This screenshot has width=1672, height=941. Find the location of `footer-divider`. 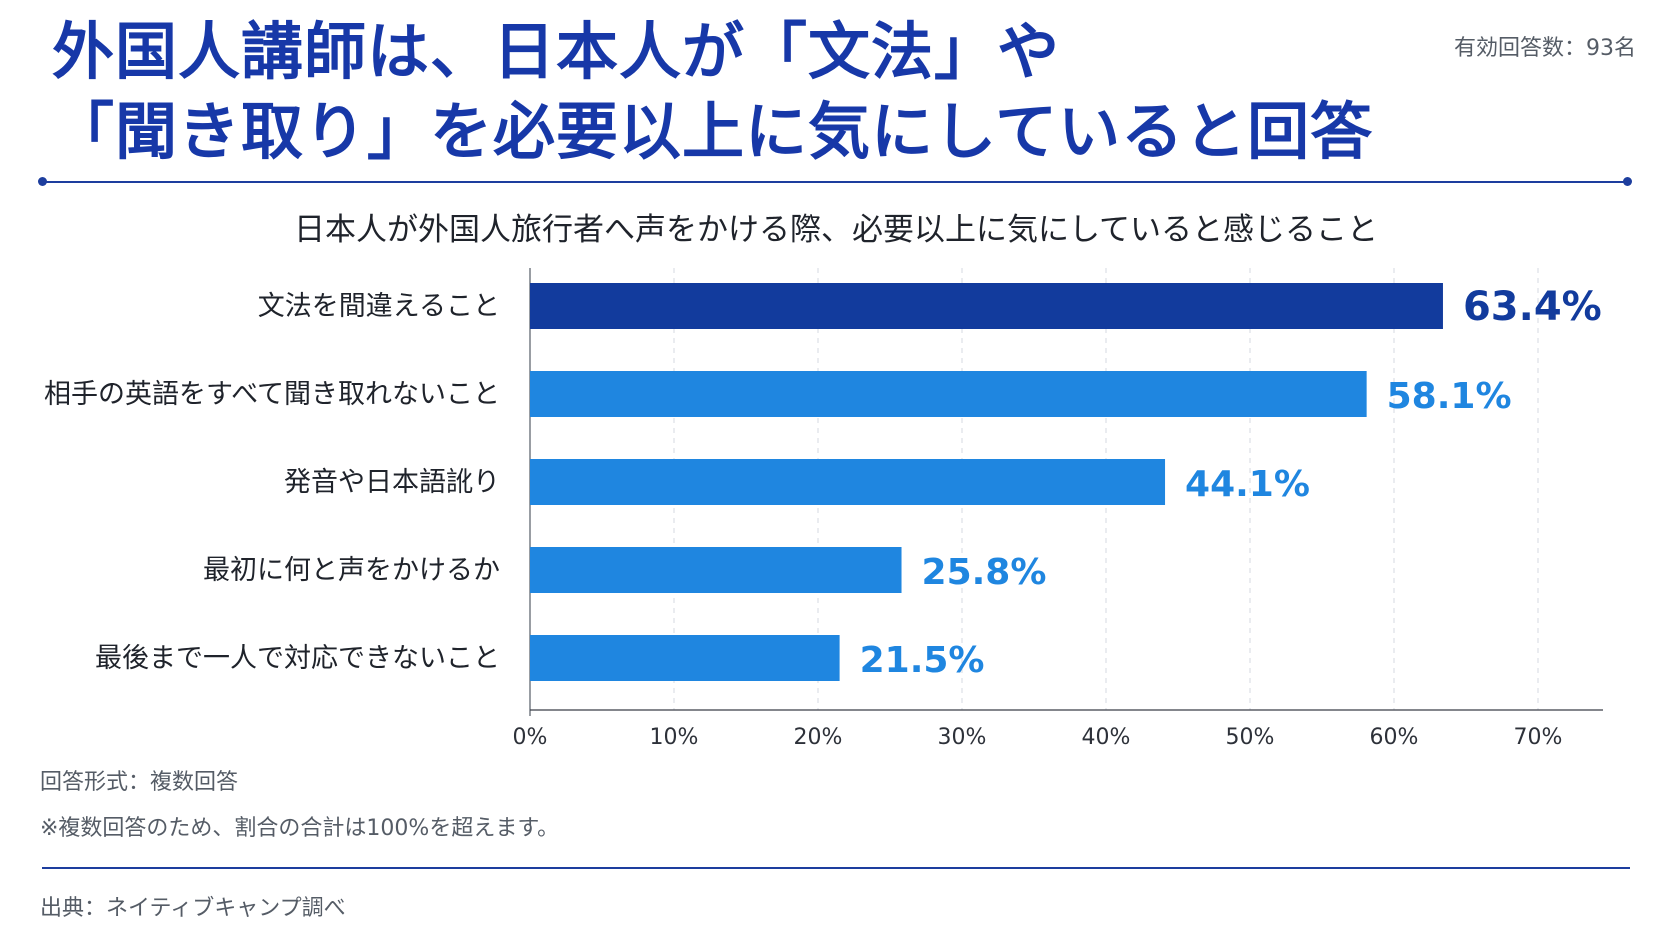

footer-divider is located at coordinates (836, 868).